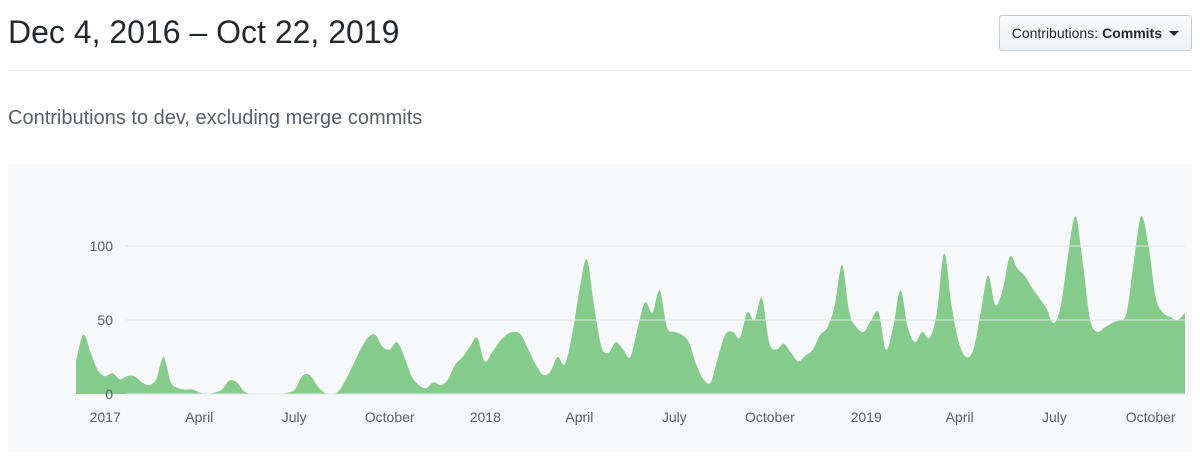 The image size is (1200, 472). What do you see at coordinates (1174, 33) in the screenshot?
I see `dropdown-caret-icon` at bounding box center [1174, 33].